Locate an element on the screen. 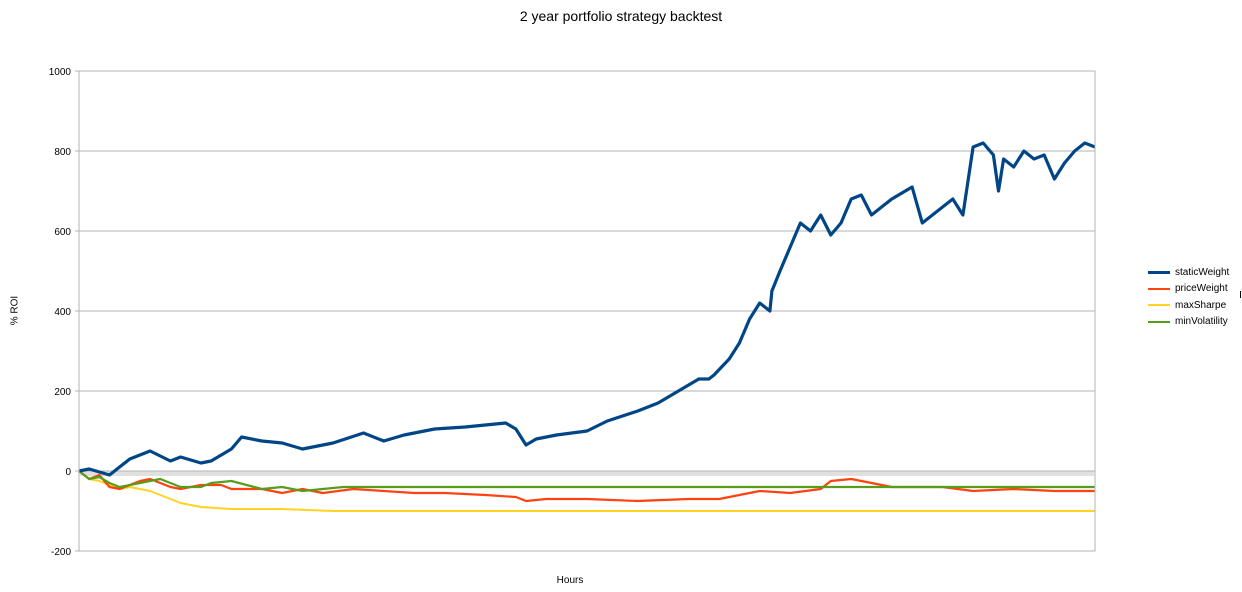  stray-marker is located at coordinates (1240, 294).